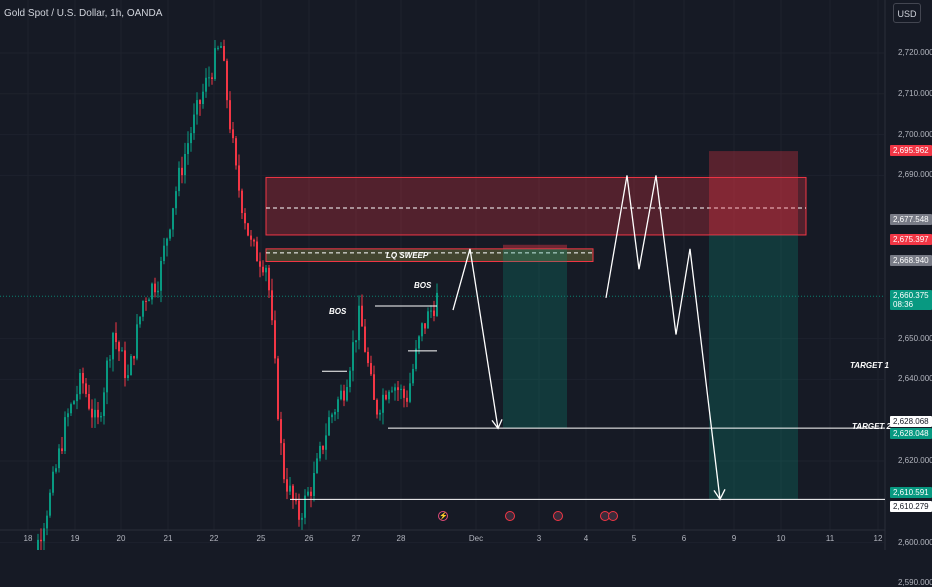  I want to click on price-tick: 2,600.000, so click(915, 542).